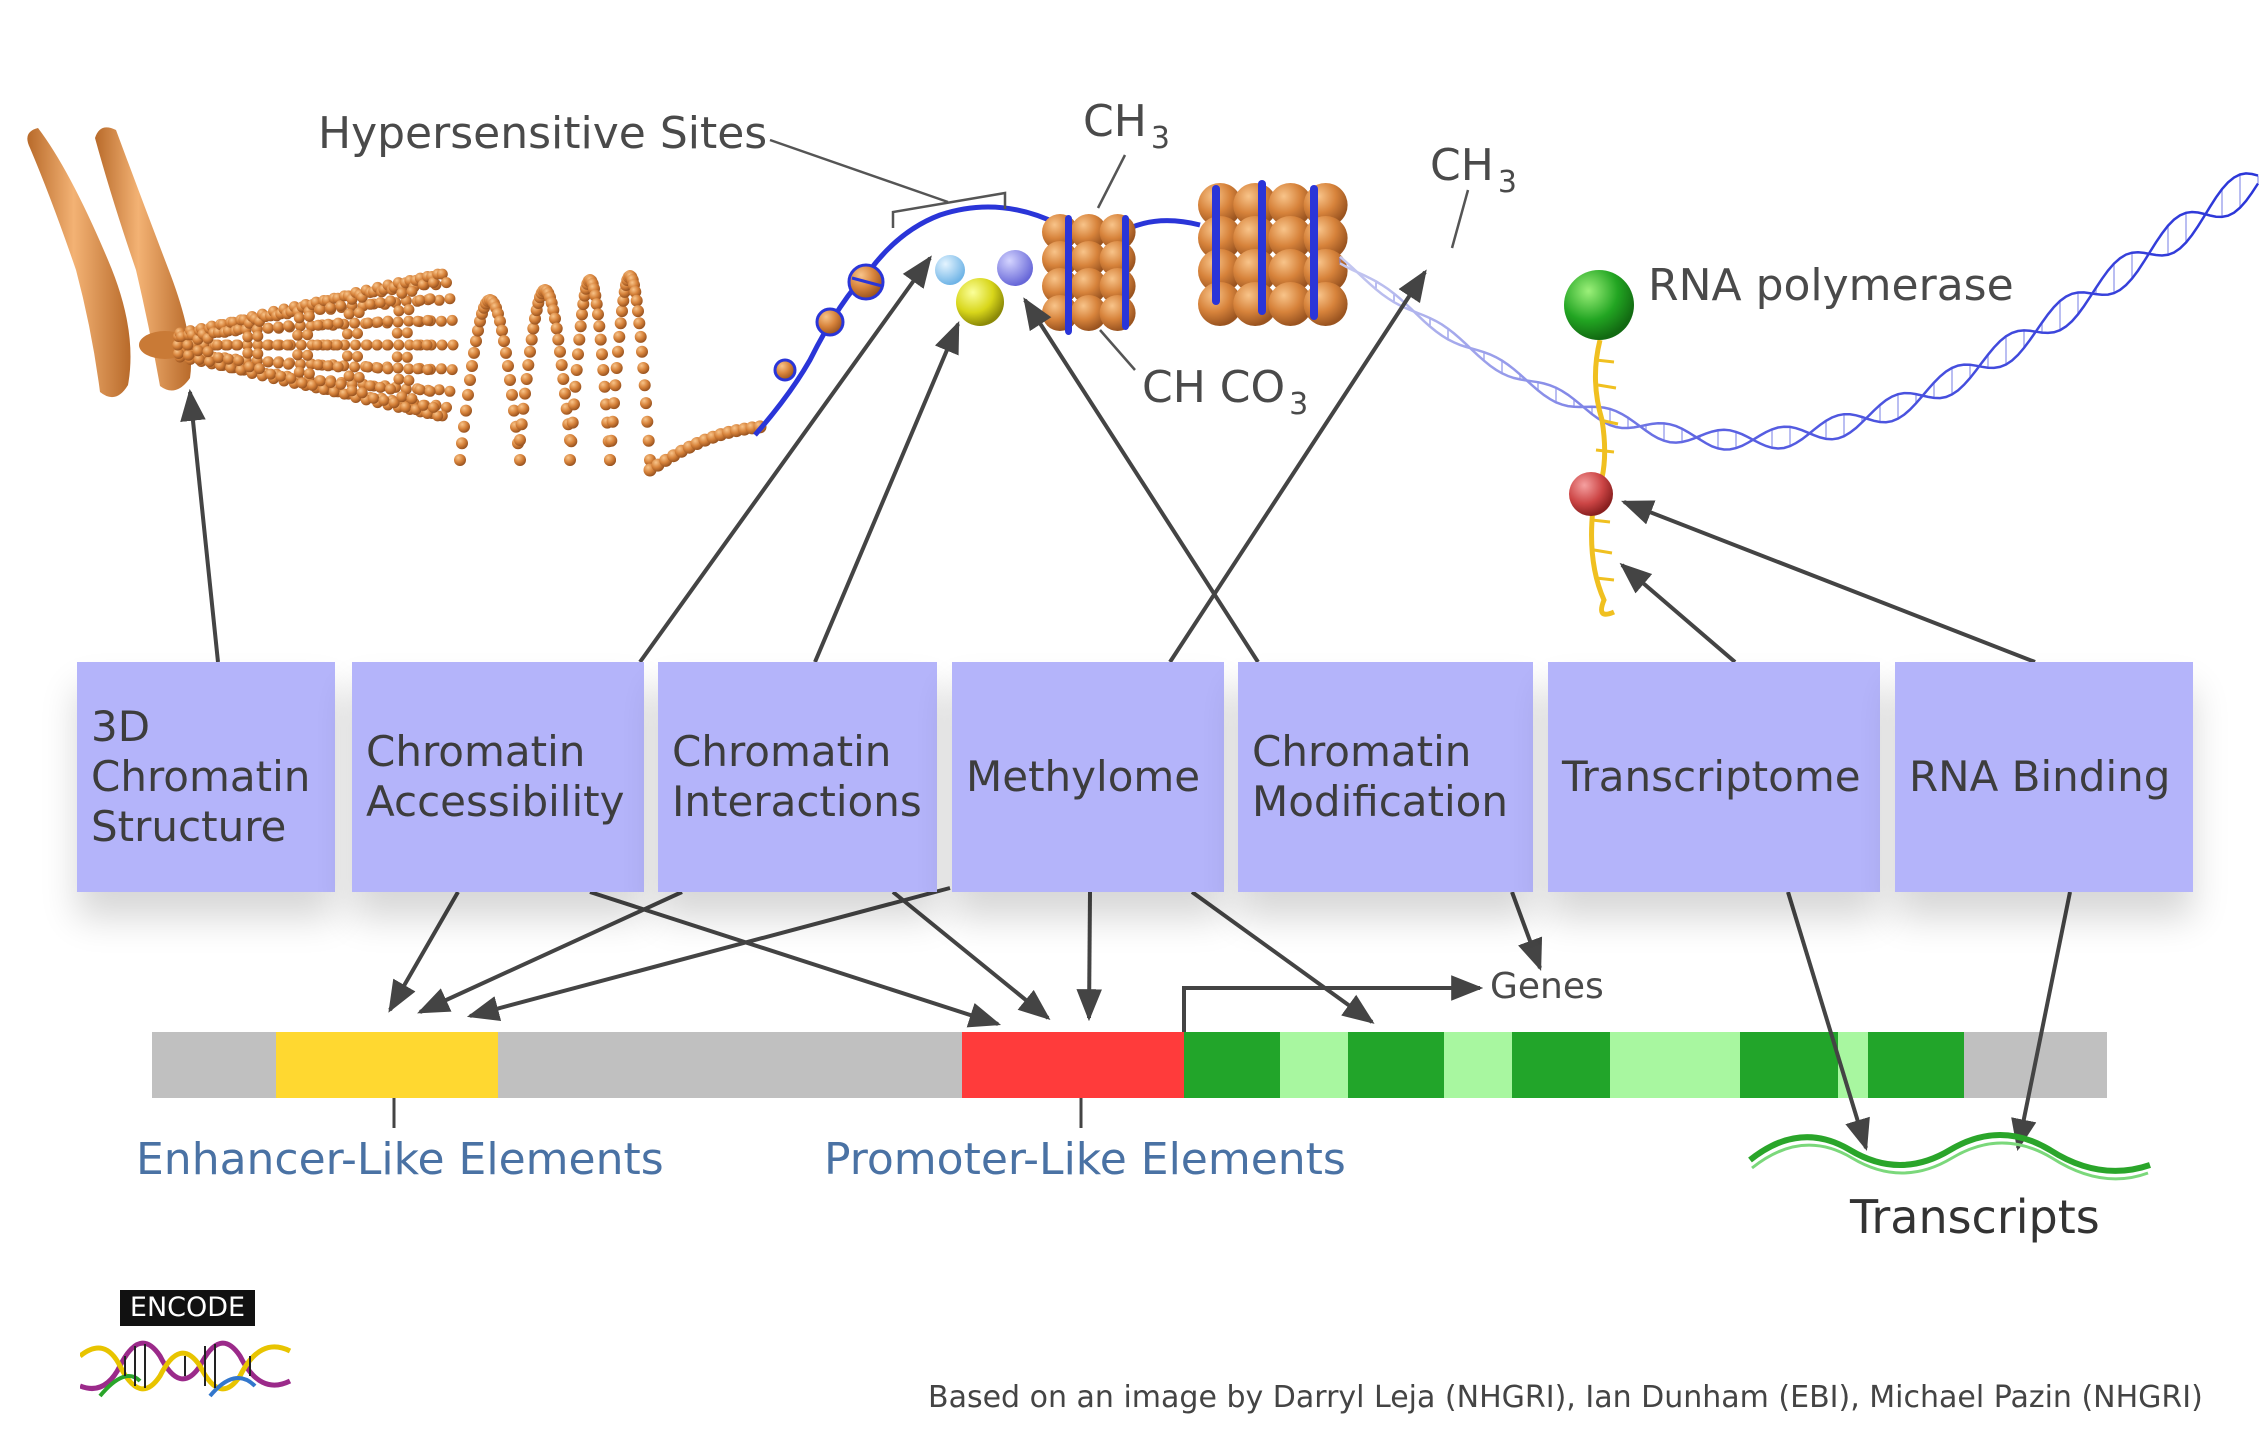  I want to click on assay-3d-chromatin-structure: 3D Chromatin Structure, so click(206, 777).